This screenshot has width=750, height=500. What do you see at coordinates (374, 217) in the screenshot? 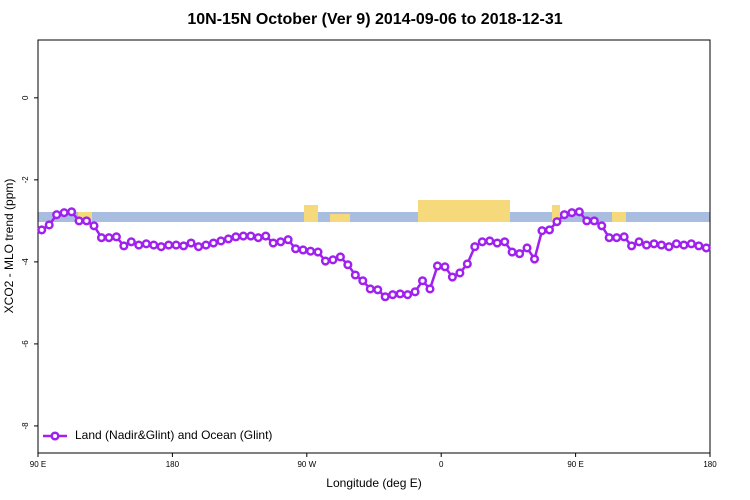
I see `ocean-strip` at bounding box center [374, 217].